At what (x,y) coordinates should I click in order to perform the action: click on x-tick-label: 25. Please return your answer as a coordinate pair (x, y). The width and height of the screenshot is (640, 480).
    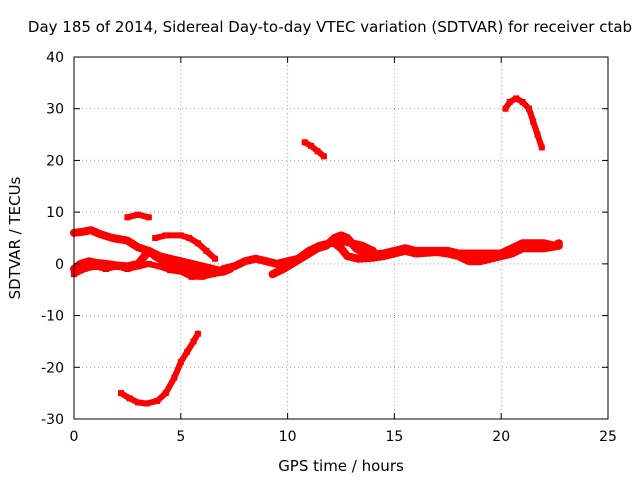
    Looking at the image, I should click on (608, 437).